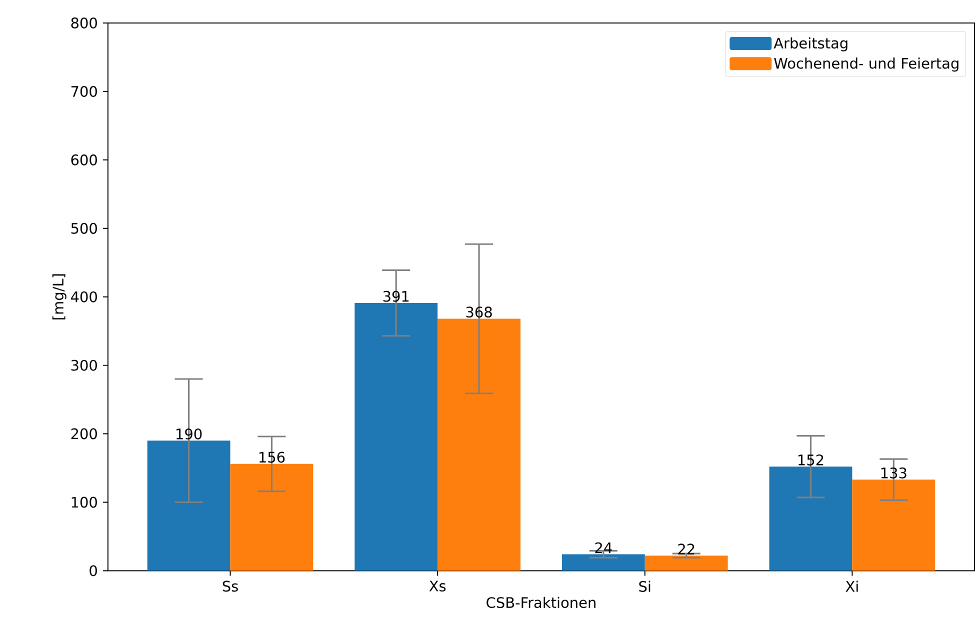 Image resolution: width=975 pixels, height=639 pixels. What do you see at coordinates (83, 297) in the screenshot?
I see `y-tick-label: 400` at bounding box center [83, 297].